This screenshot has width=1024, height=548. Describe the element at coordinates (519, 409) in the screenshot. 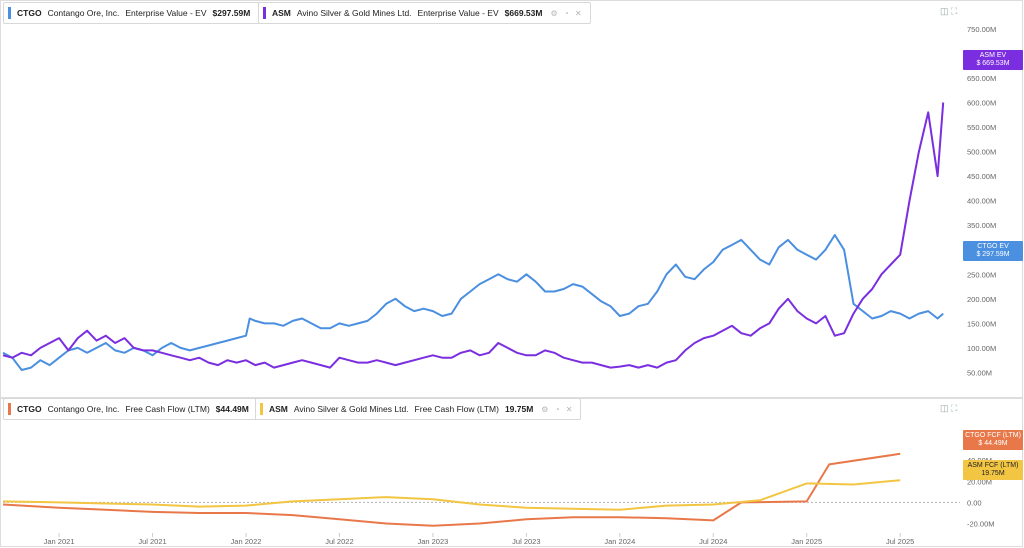

I see `legend-value: 19.75M` at that location.